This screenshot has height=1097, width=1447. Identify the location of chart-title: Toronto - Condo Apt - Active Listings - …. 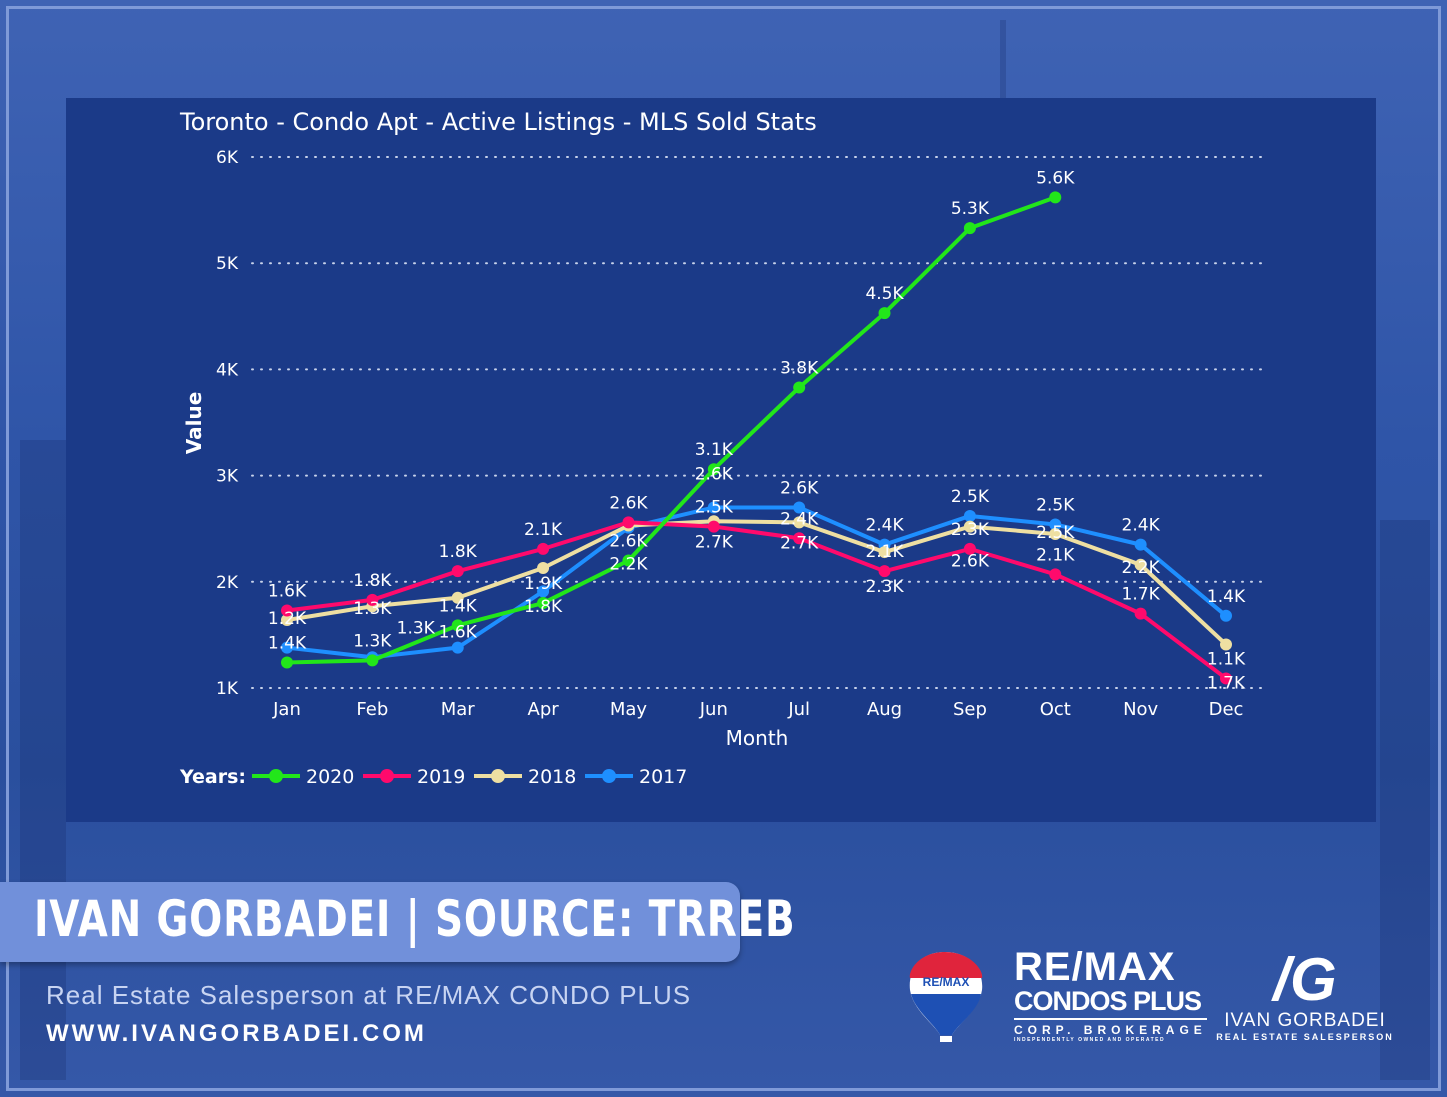
(498, 122).